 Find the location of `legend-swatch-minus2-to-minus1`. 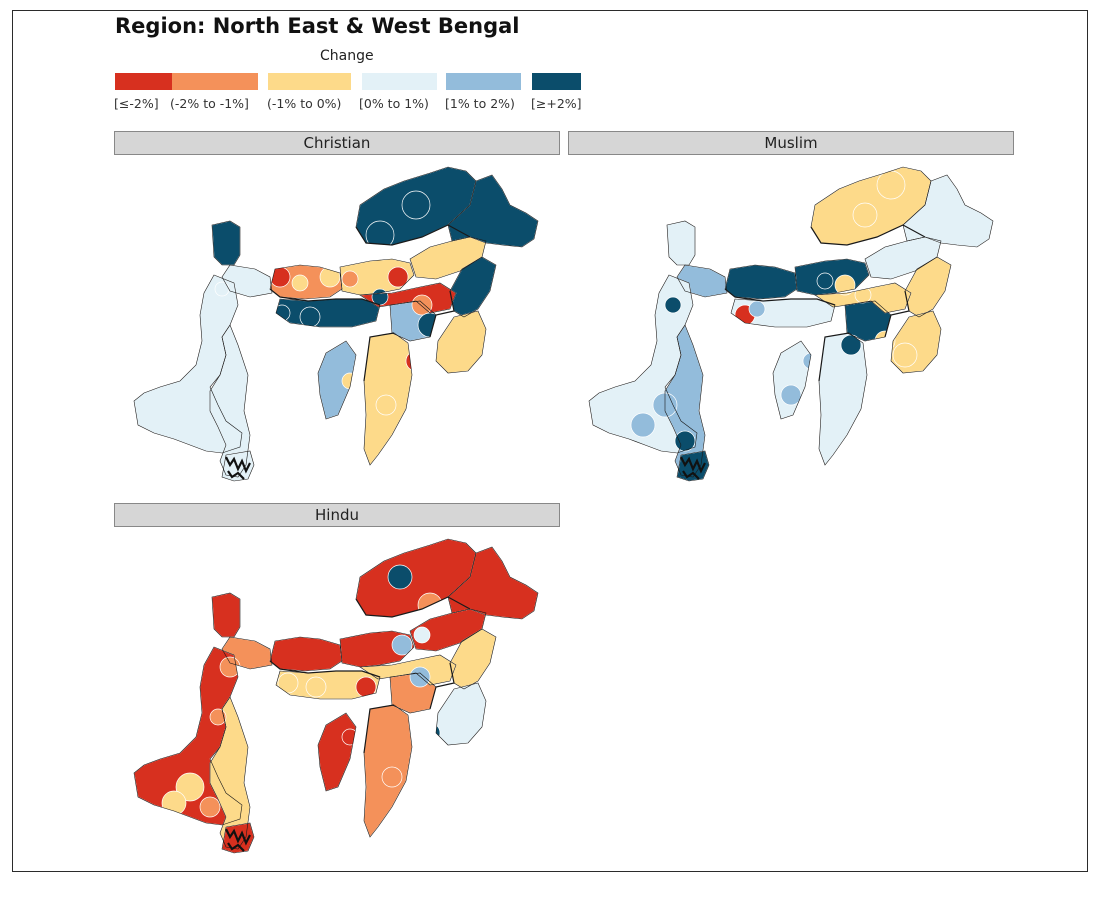

legend-swatch-minus2-to-minus1 is located at coordinates (215, 81).